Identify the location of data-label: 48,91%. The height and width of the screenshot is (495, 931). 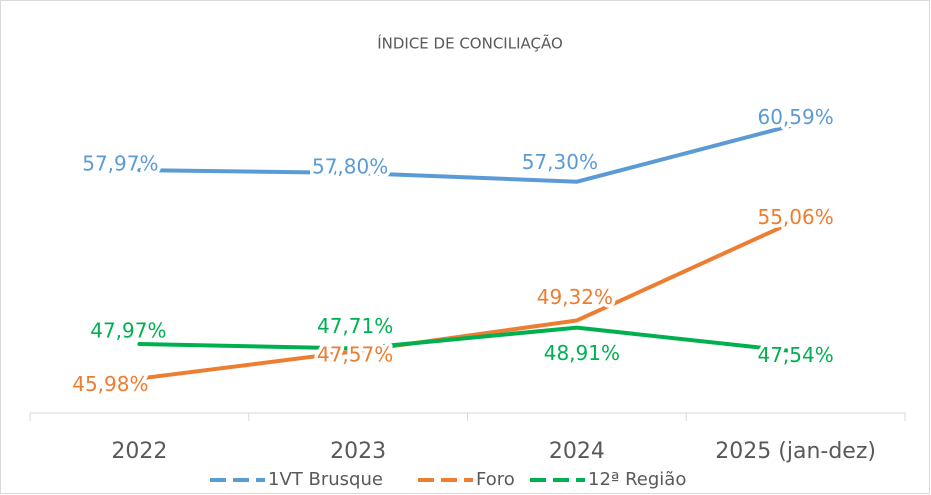
(582, 353).